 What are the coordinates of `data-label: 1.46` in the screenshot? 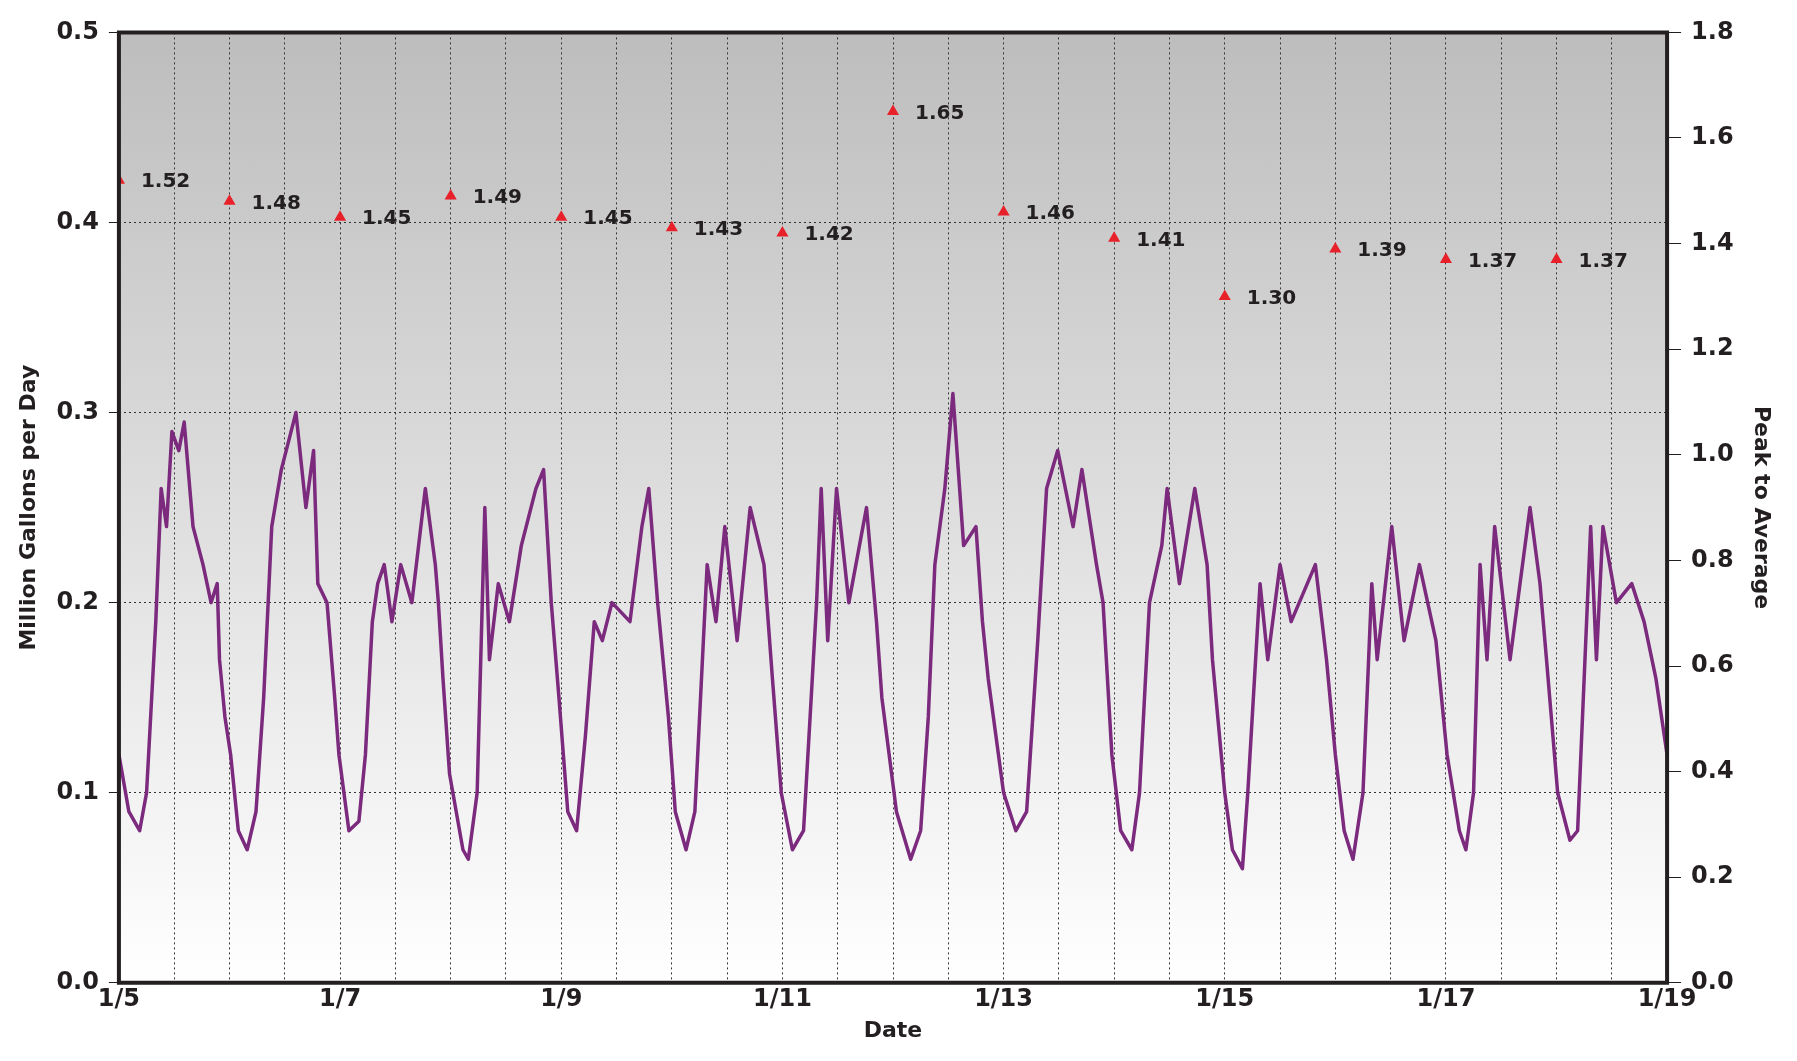 It's located at (1050, 212).